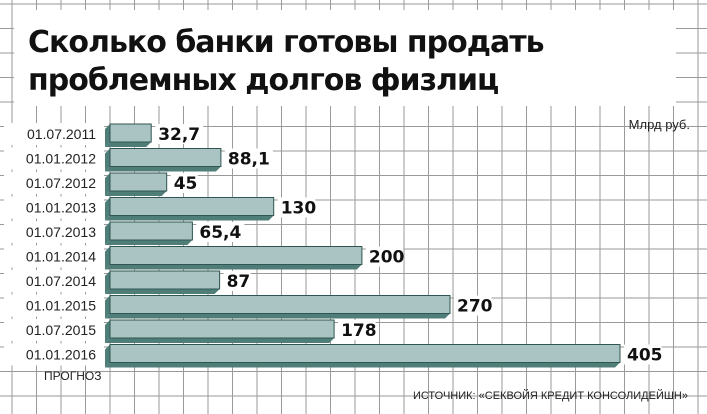 Image resolution: width=707 pixels, height=414 pixels. I want to click on units-label: Млрд руб., so click(659, 124).